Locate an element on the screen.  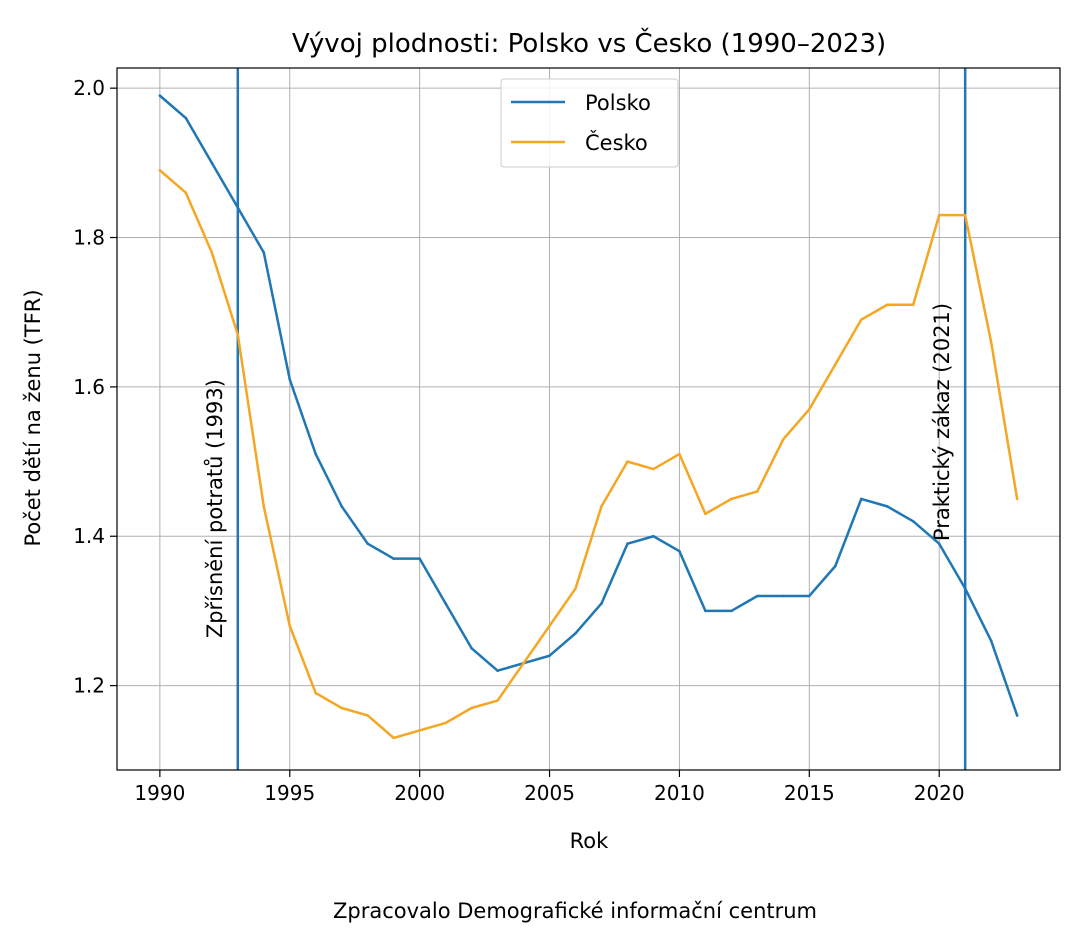
y-tick-label: 1.4 is located at coordinates (89, 536).